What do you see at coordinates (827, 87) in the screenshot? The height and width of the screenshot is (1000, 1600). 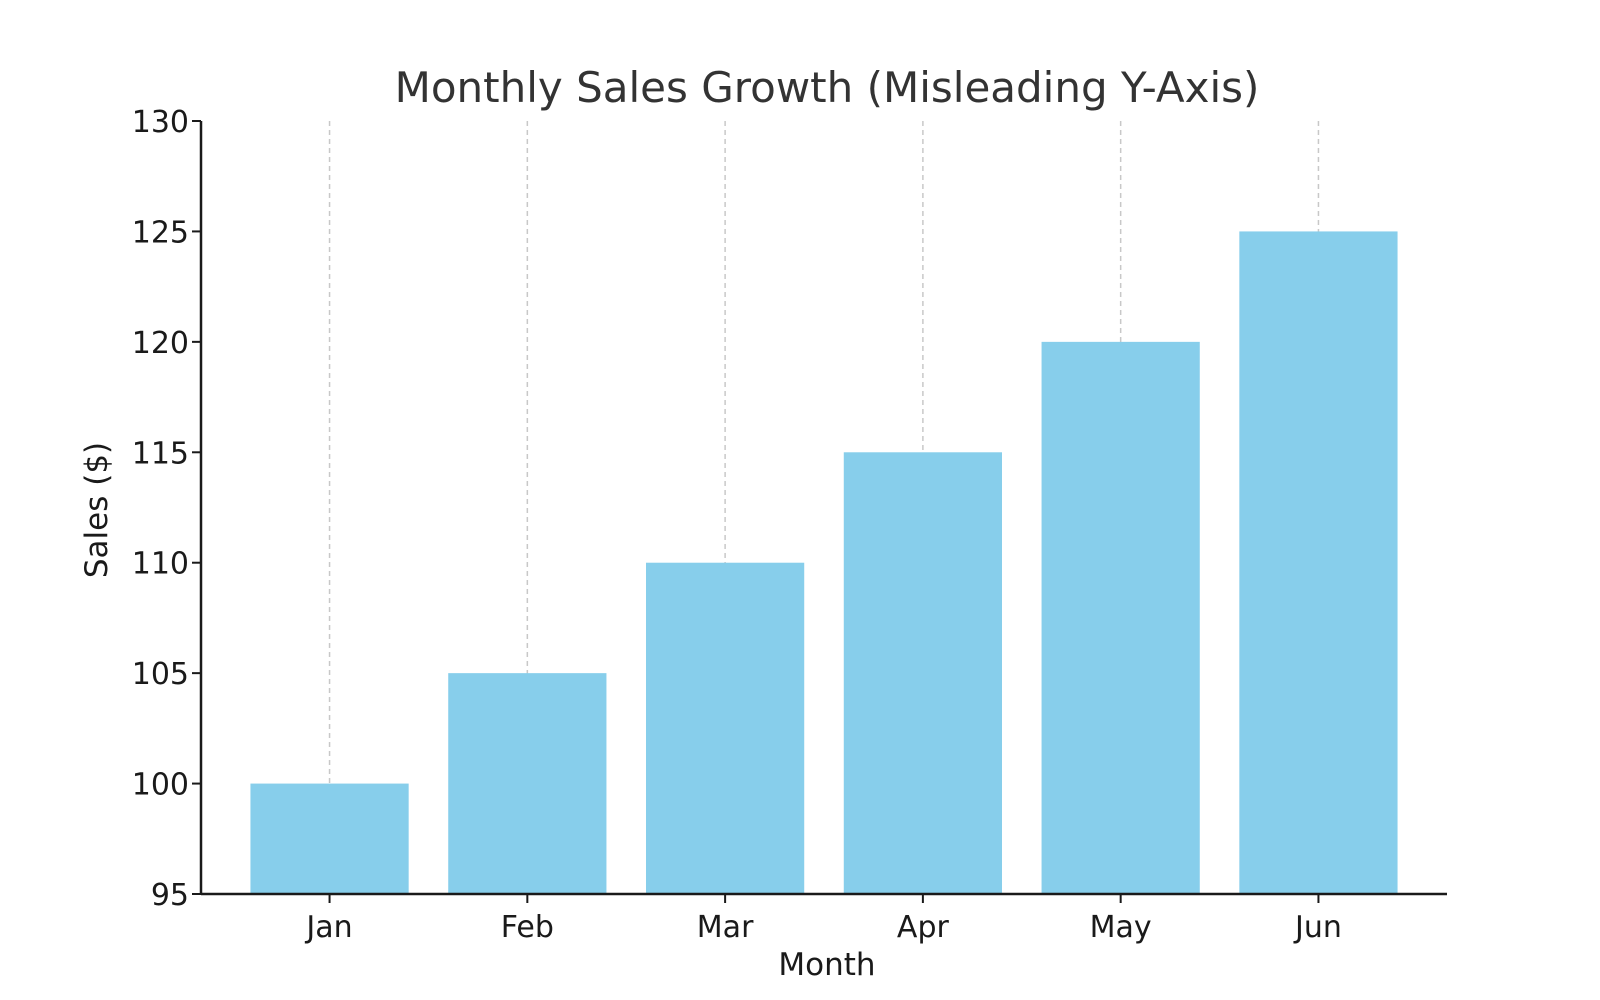 I see `chart-title: Monthly Sales Growth (Misleading Y-Axis)` at bounding box center [827, 87].